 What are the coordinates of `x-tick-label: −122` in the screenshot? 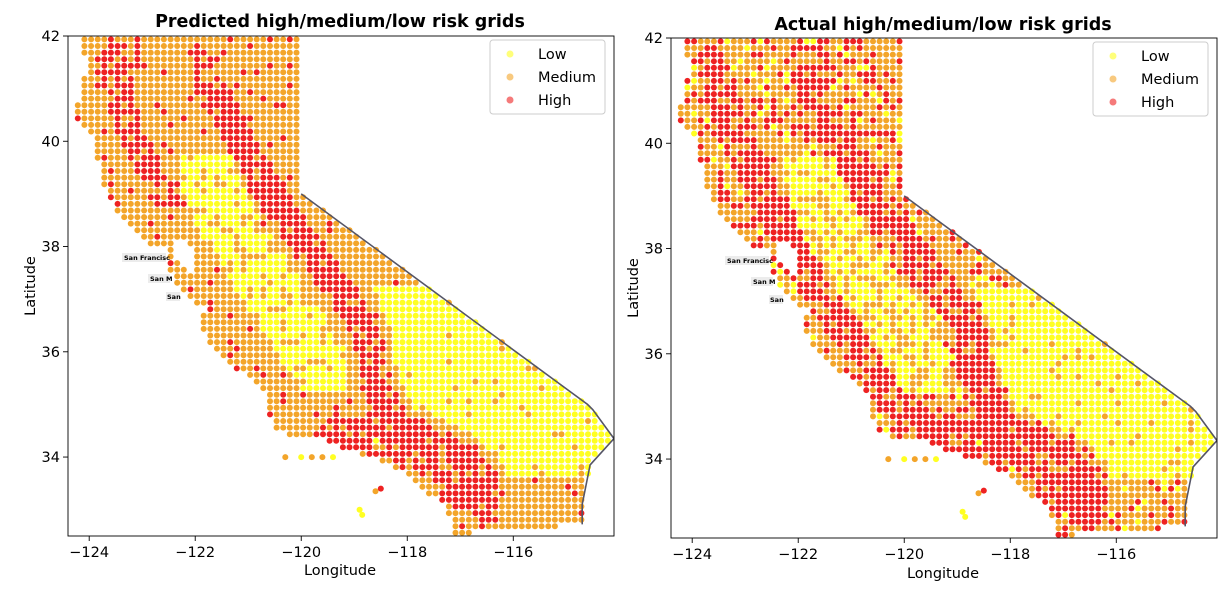 It's located at (195, 553).